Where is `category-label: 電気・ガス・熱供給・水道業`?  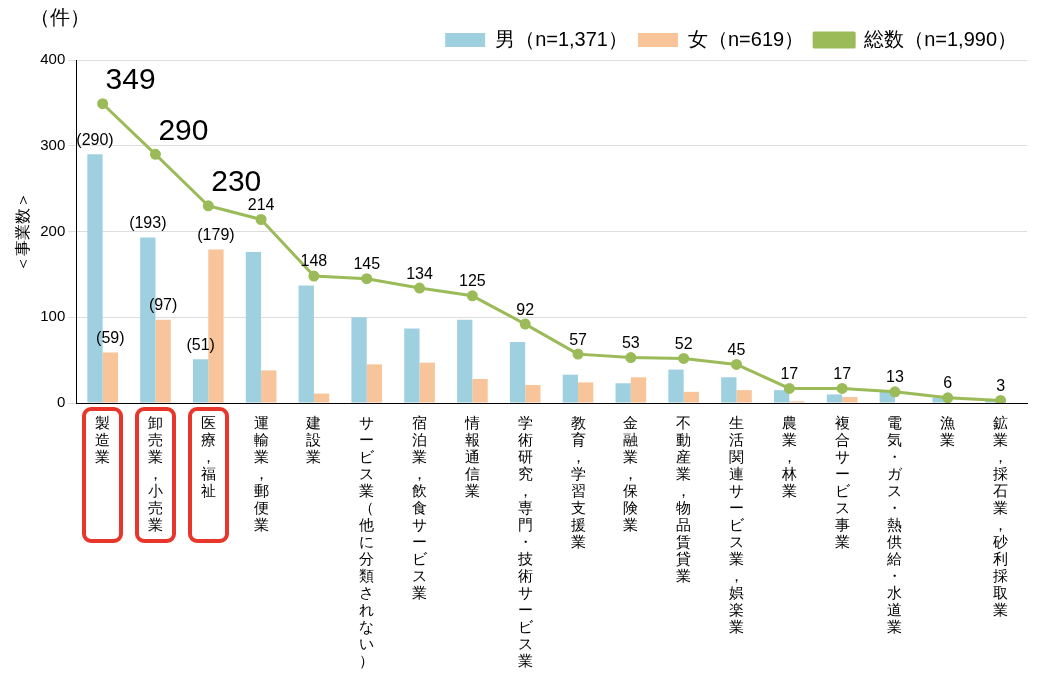 category-label: 電気・ガス・熱供給・水道業 is located at coordinates (895, 525).